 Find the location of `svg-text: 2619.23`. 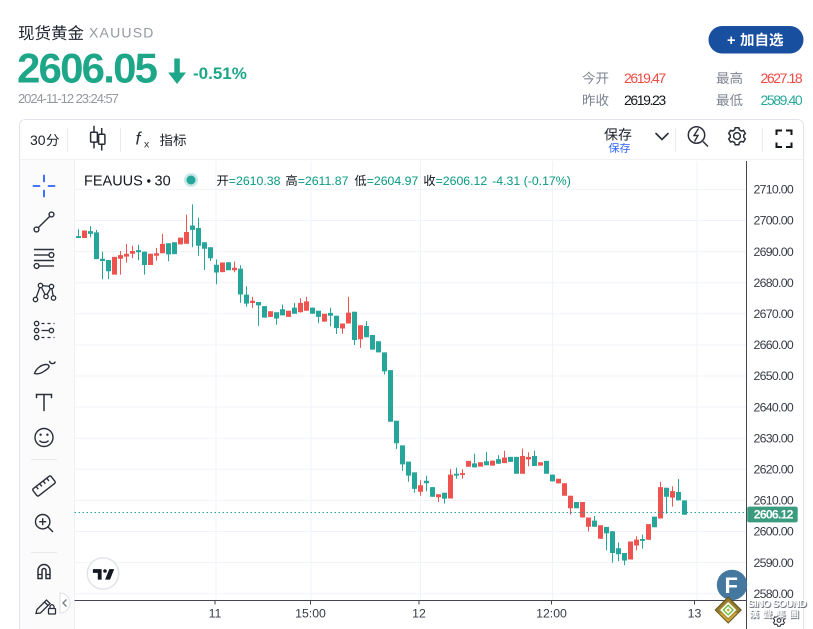

svg-text: 2619.23 is located at coordinates (645, 100).